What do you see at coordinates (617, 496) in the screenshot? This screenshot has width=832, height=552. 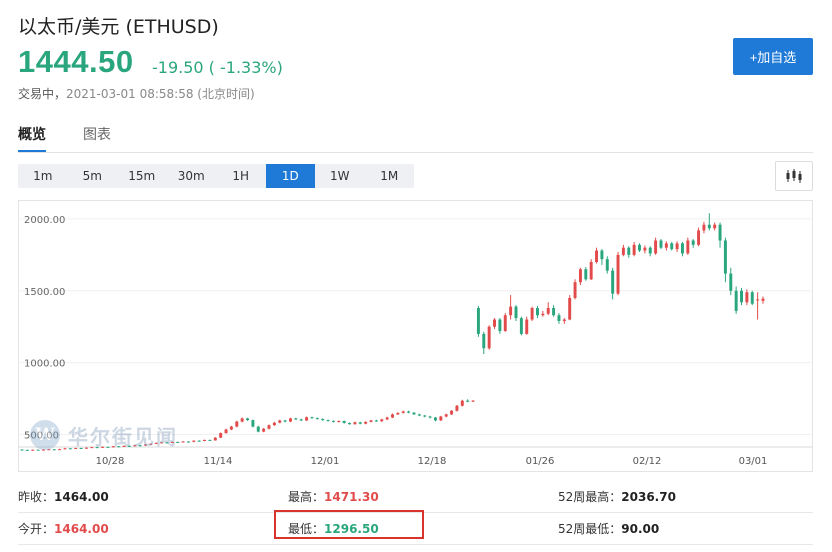 I see `stat-52w-high: 52周最高：2036.70` at bounding box center [617, 496].